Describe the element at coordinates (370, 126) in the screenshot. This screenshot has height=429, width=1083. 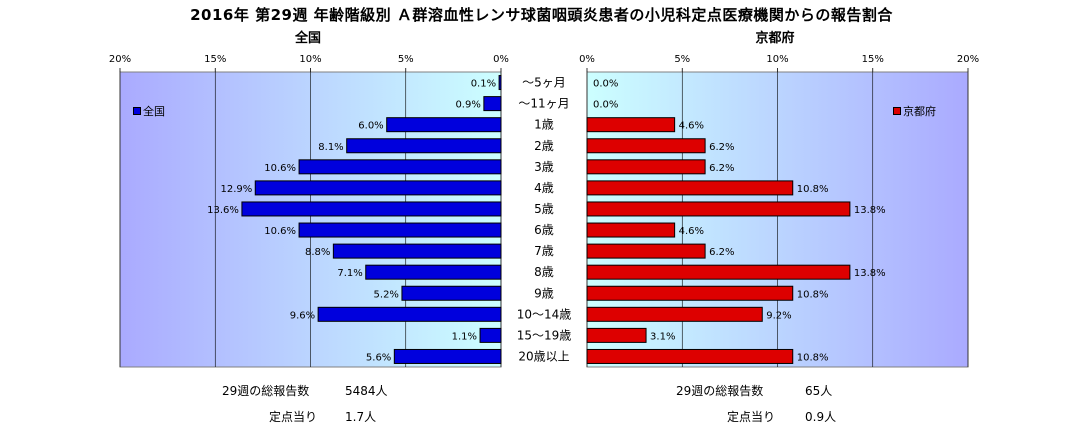
I see `data-label-national: 6.0%` at that location.